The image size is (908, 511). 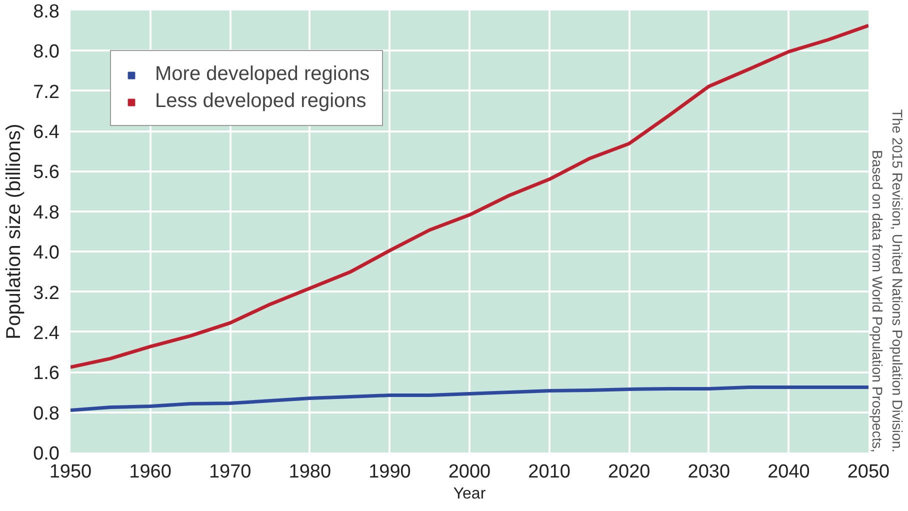 What do you see at coordinates (46, 293) in the screenshot?
I see `y-tick-label: 3.2` at bounding box center [46, 293].